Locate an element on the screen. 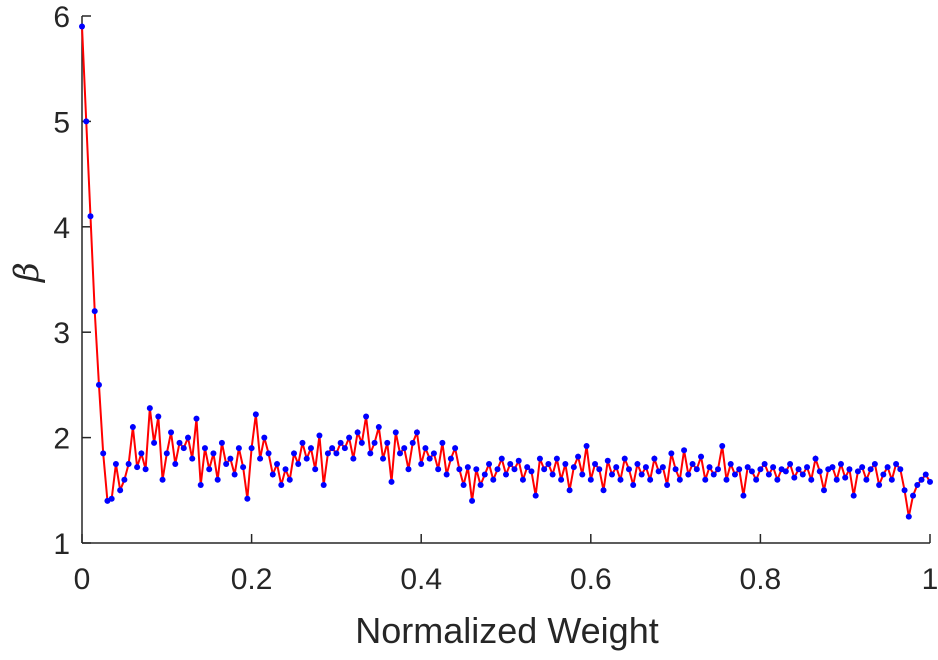  x-tick-label: 0.8 is located at coordinates (761, 579).